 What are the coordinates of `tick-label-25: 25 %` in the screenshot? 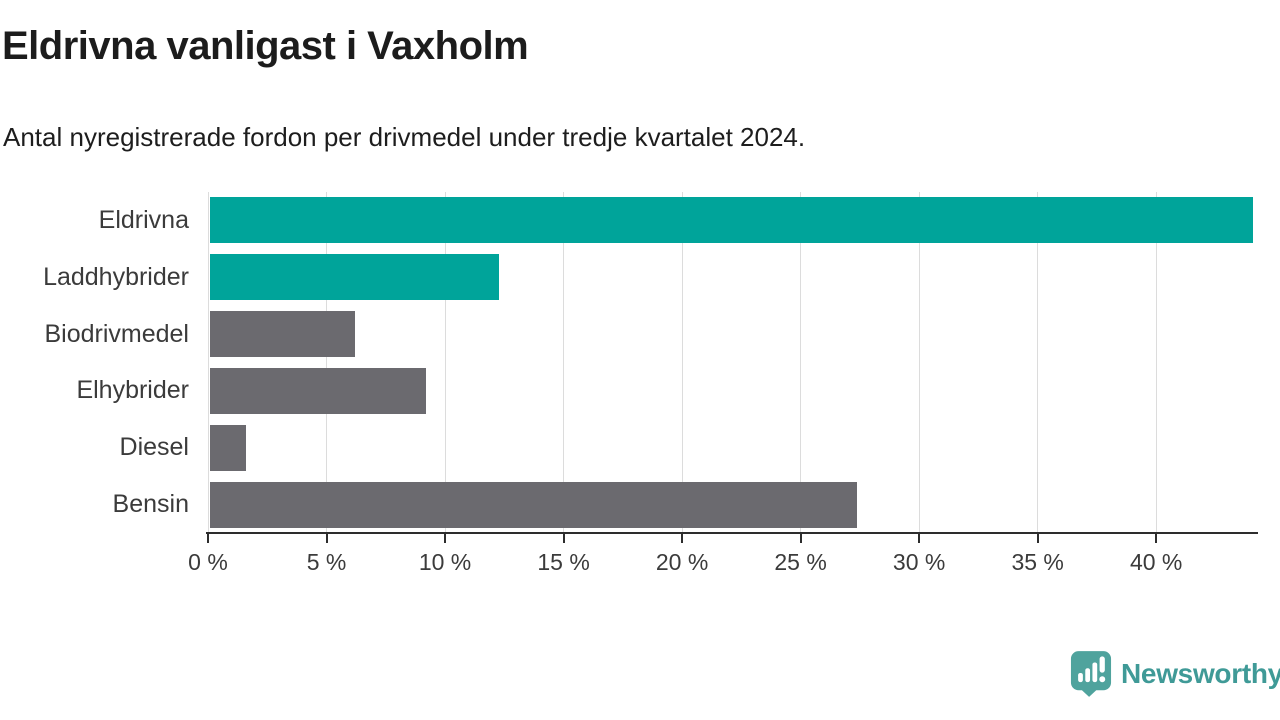 It's located at (800, 562).